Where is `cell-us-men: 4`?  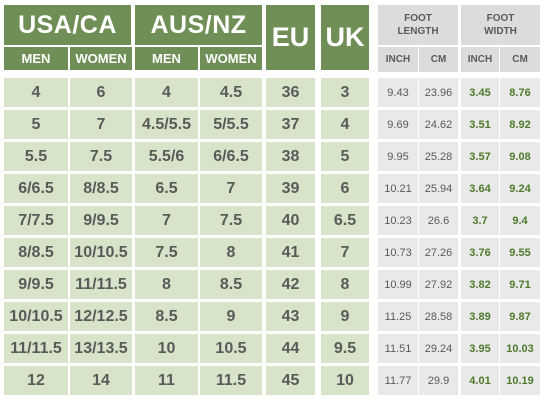
cell-us-men: 4 is located at coordinates (36, 92).